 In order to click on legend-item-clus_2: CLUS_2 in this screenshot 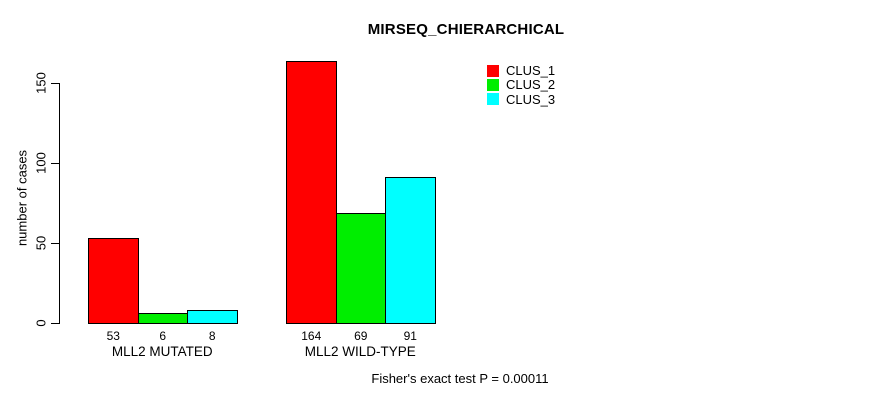, I will do `click(521, 85)`.